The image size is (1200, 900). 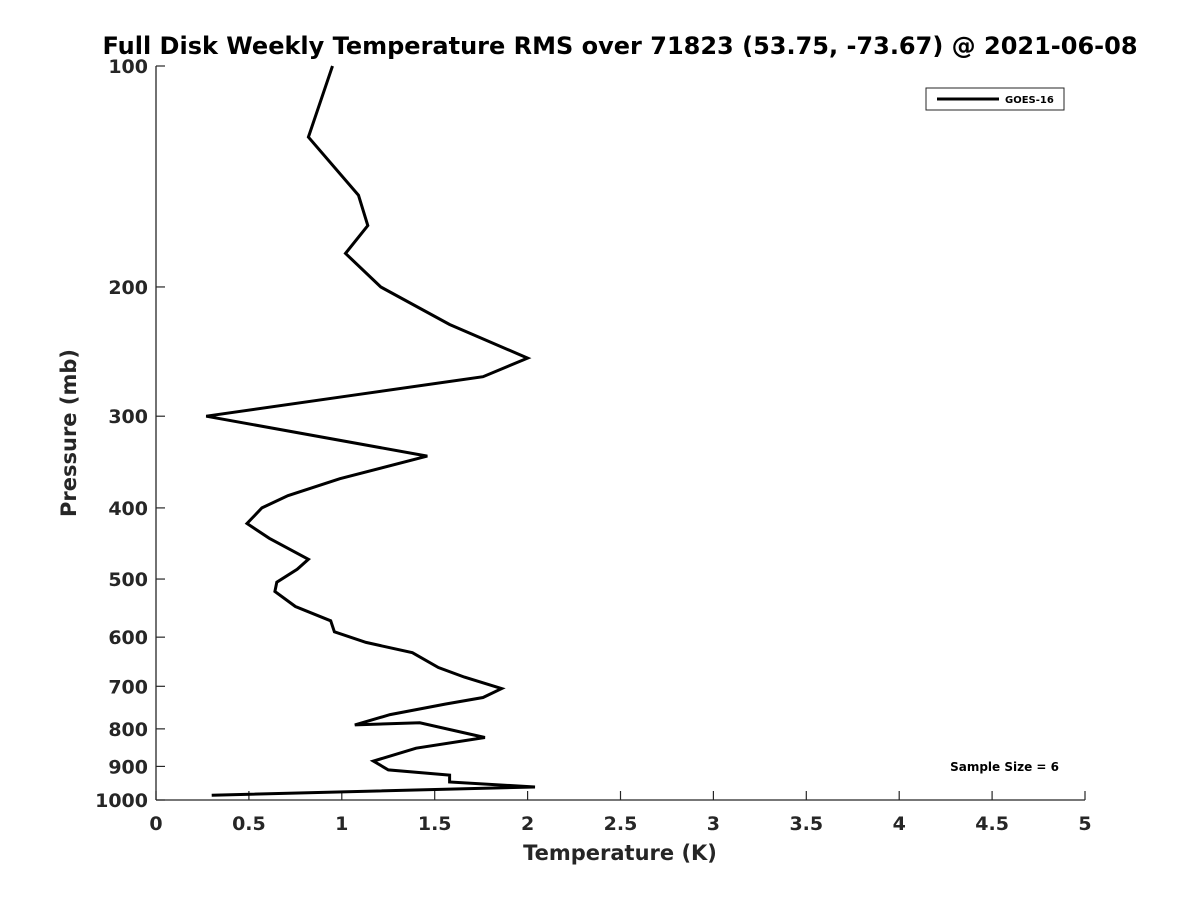 What do you see at coordinates (435, 824) in the screenshot?
I see `x-tick-label: 1.5` at bounding box center [435, 824].